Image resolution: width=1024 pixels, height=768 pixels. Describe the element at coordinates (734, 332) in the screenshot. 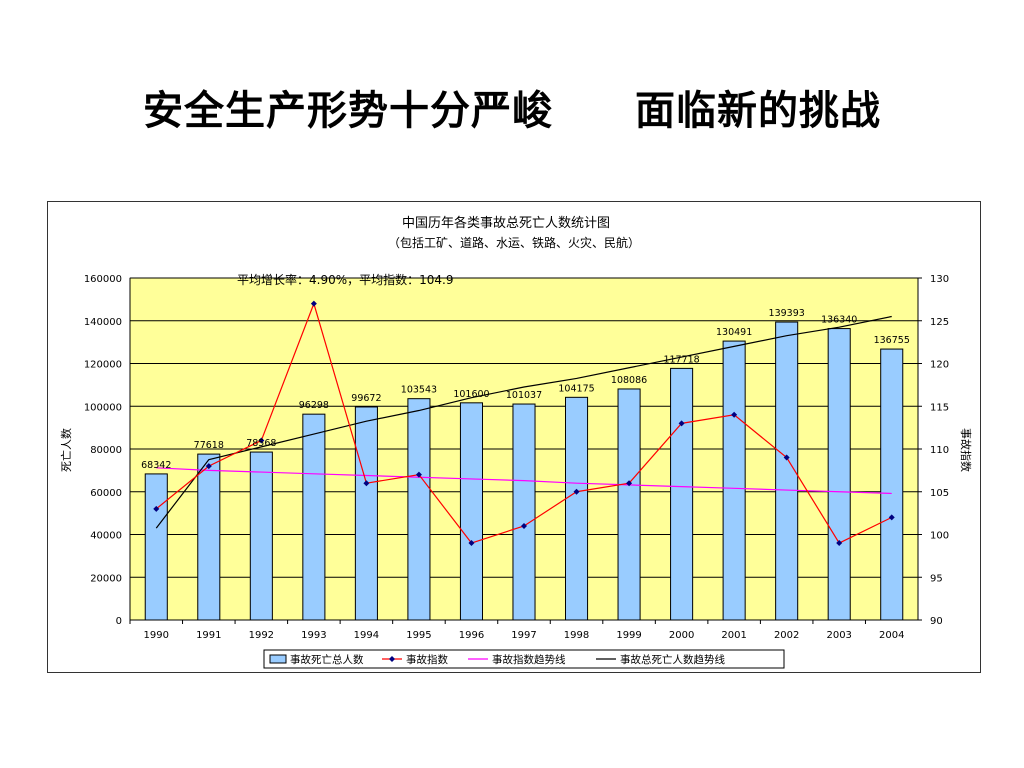

I see `bar-value-label: 130491` at that location.